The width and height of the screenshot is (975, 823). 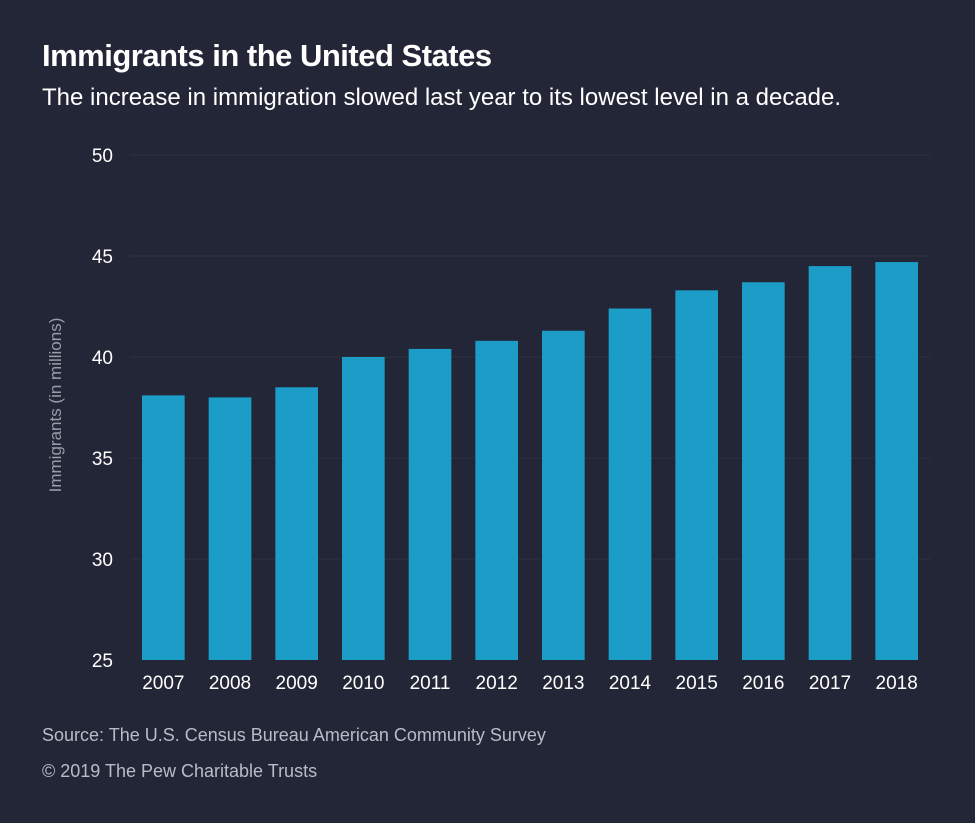 I want to click on x-tick-label-2016: 2016, so click(x=763, y=683).